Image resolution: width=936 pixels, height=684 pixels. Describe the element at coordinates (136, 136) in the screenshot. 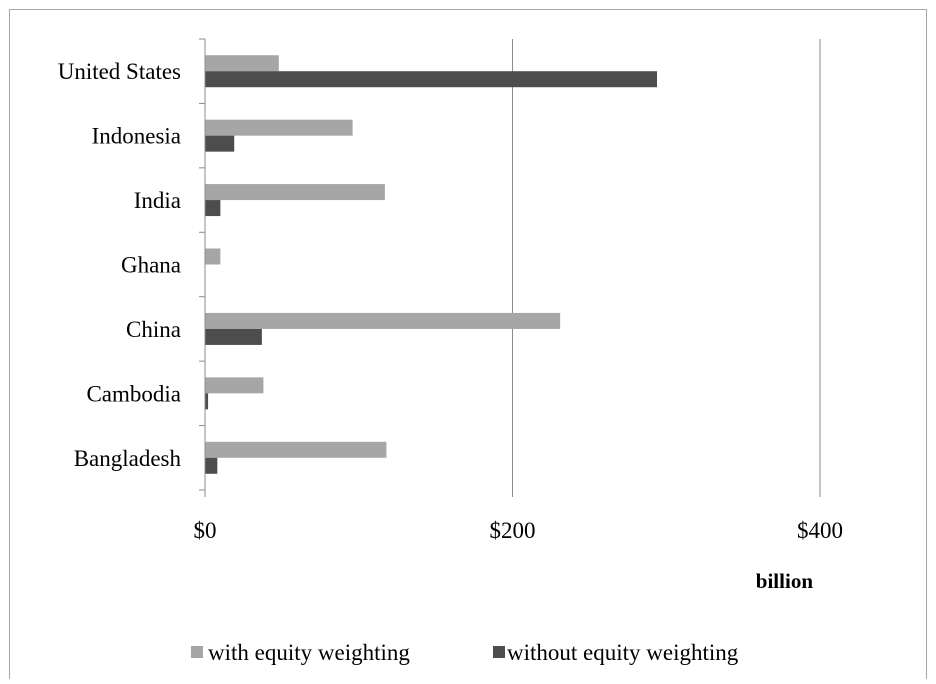

I see `category-label: Indonesia` at that location.